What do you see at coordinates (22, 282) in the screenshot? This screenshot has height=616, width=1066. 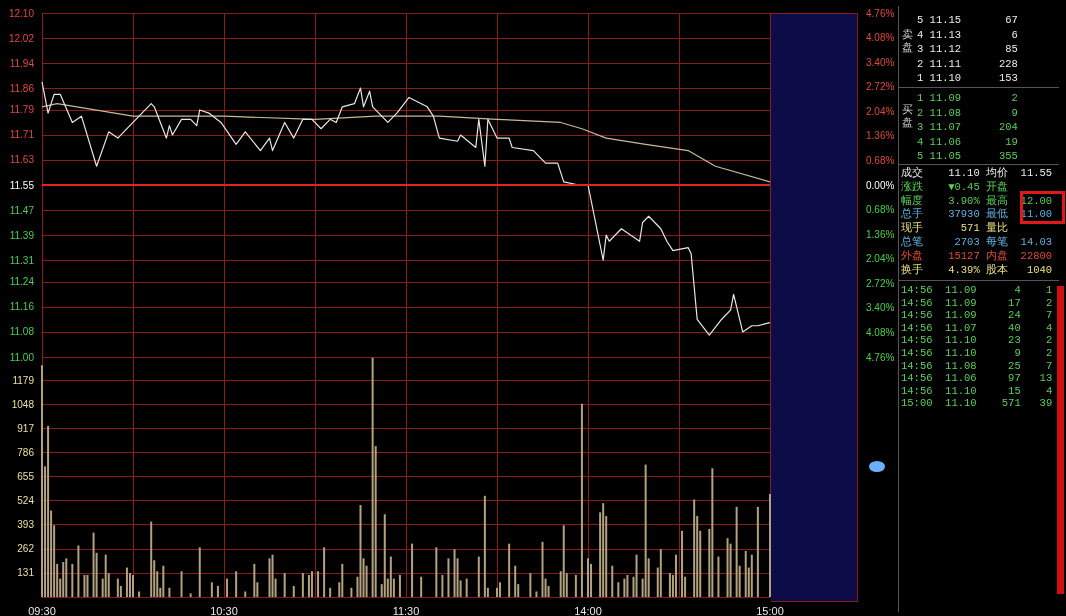 I see `y-tick-label: 11.24` at bounding box center [22, 282].